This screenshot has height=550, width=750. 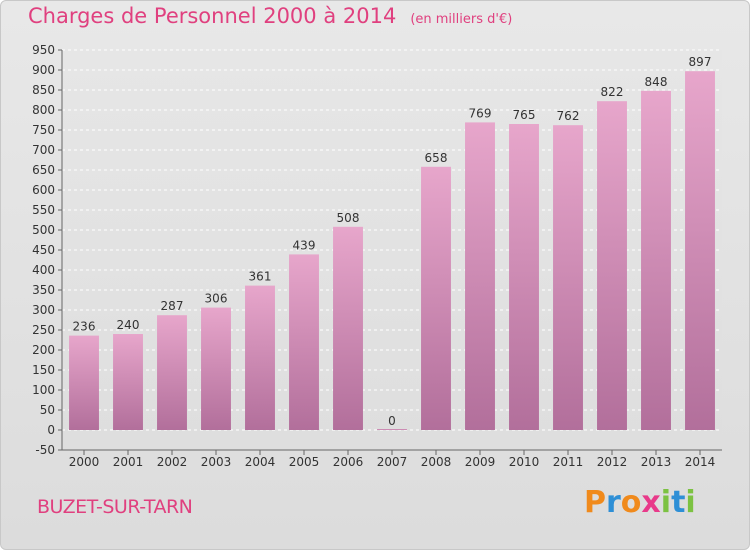 I want to click on x-tick-label: 2014, so click(x=700, y=462).